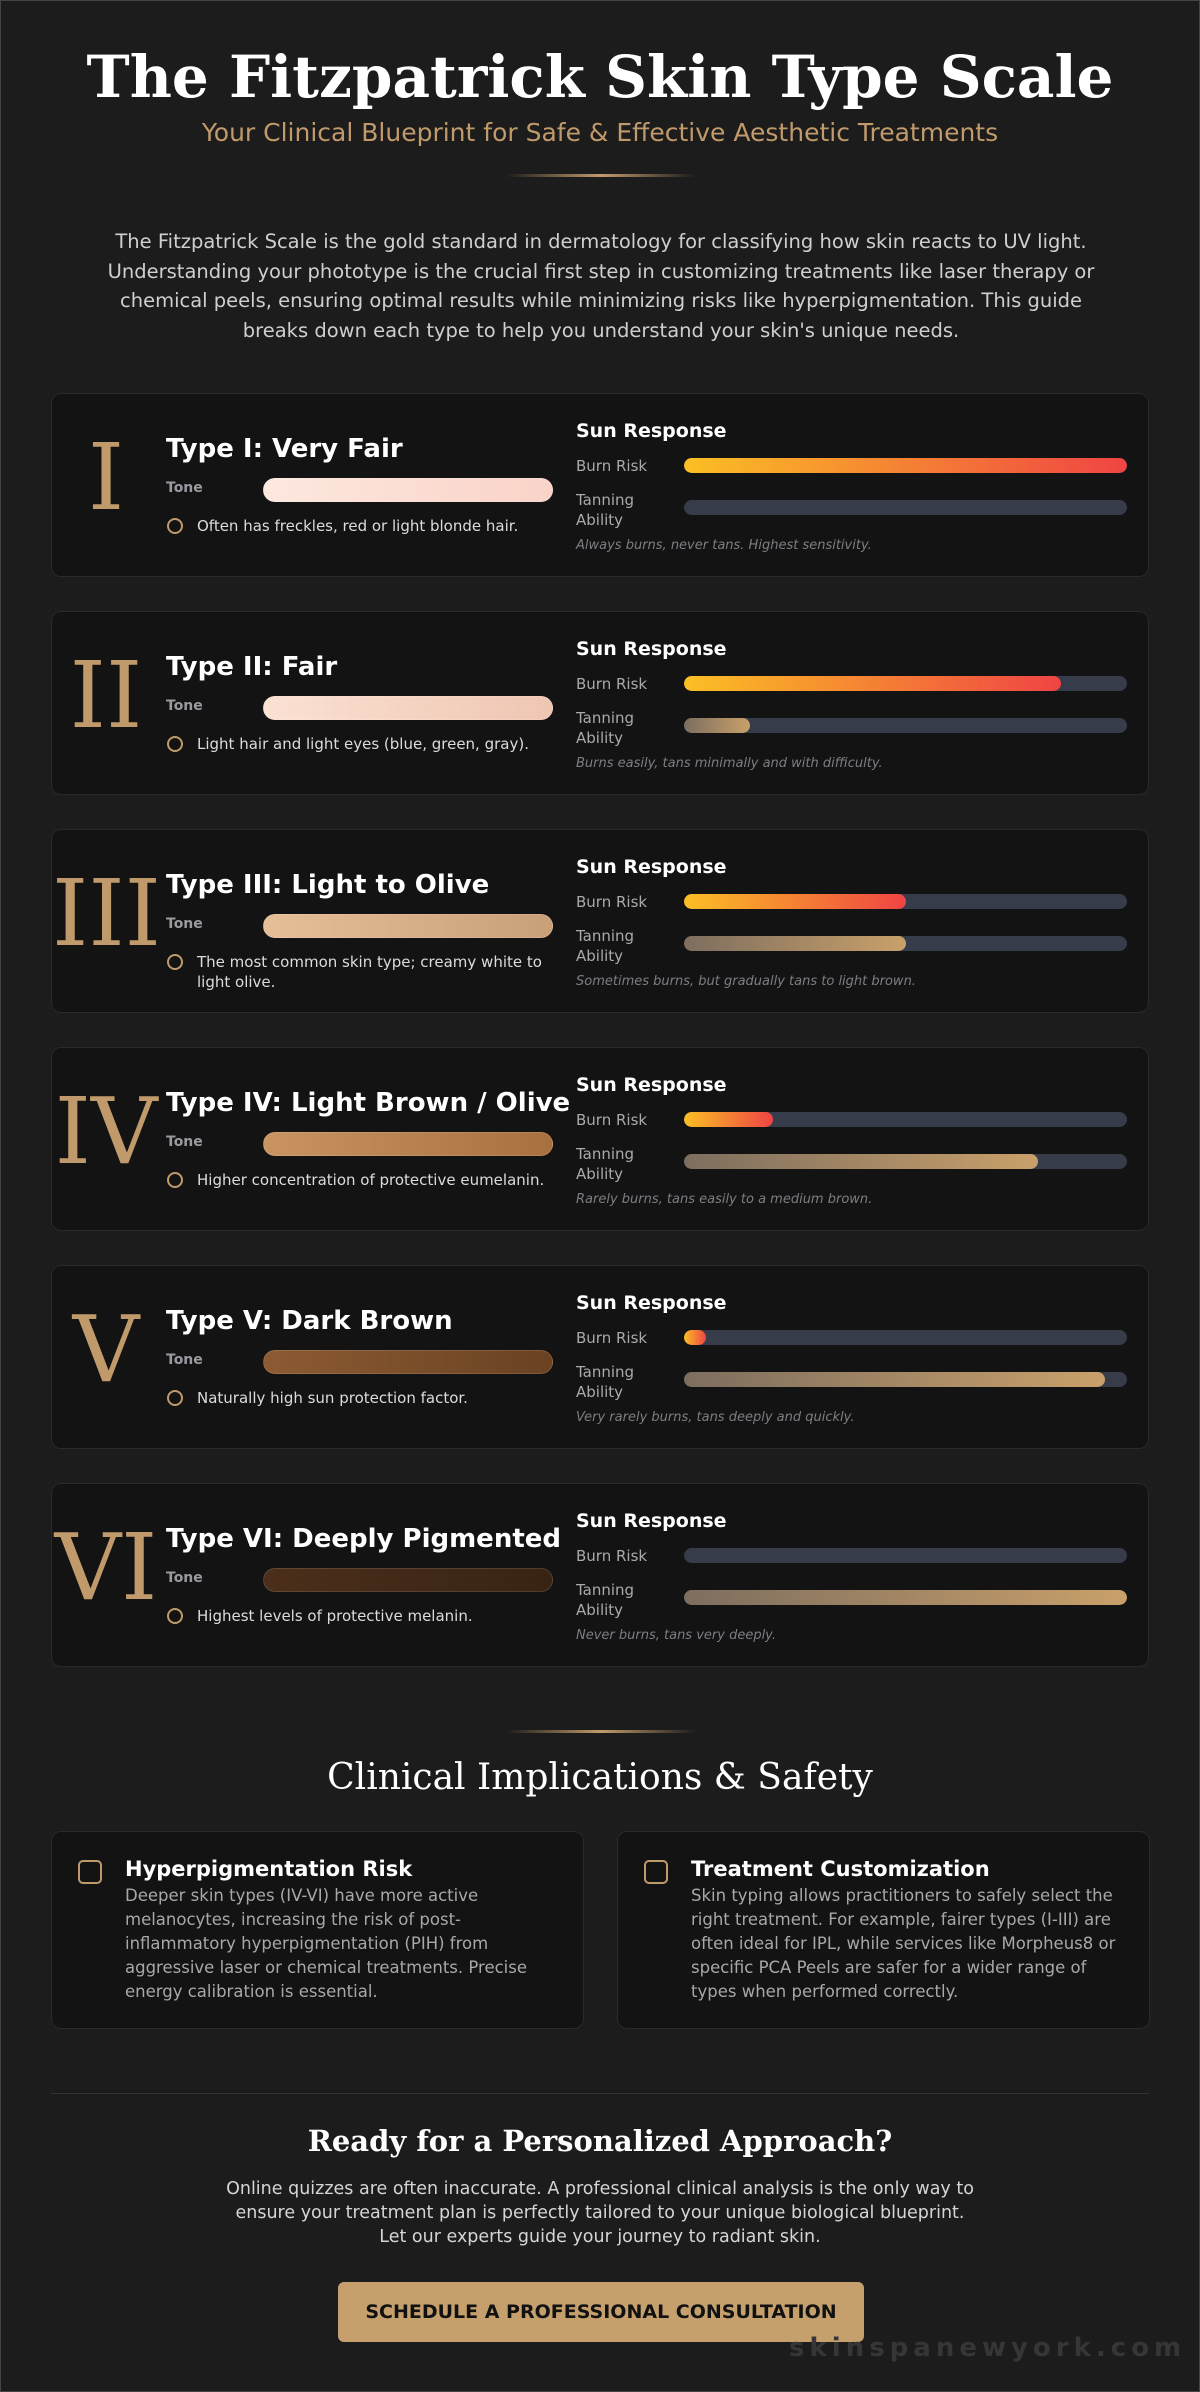 The image size is (1200, 2392). Describe the element at coordinates (840, 1869) in the screenshot. I see `card-title: Treatment Customization` at that location.